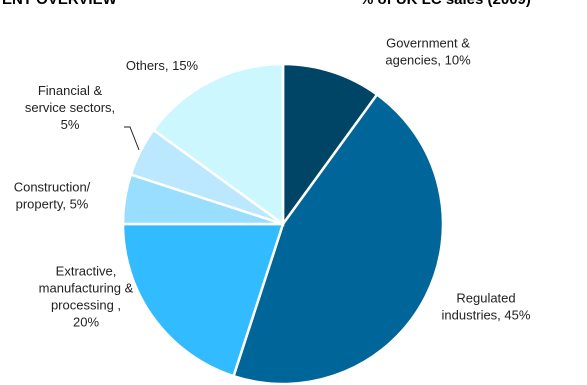  What do you see at coordinates (445, 4) in the screenshot?
I see `header-right-title: % of UK LC sales (2009)` at bounding box center [445, 4].